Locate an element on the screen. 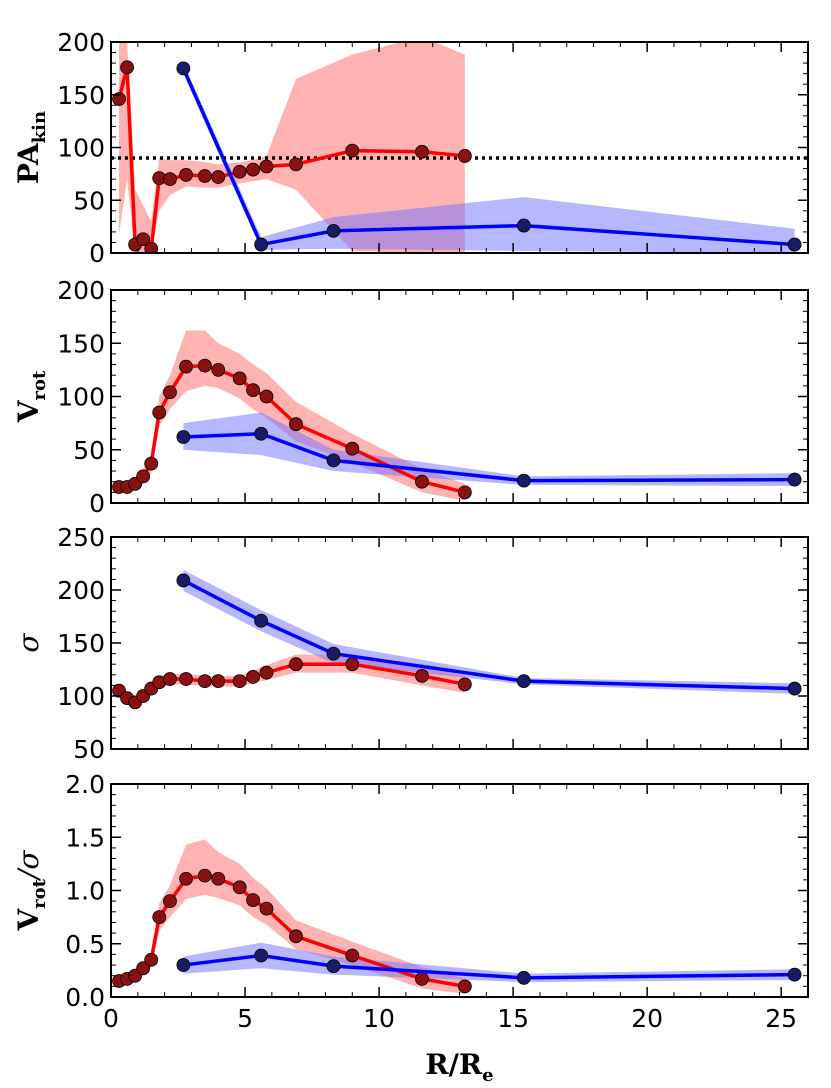  plot-area-sigma is located at coordinates (457, 639).